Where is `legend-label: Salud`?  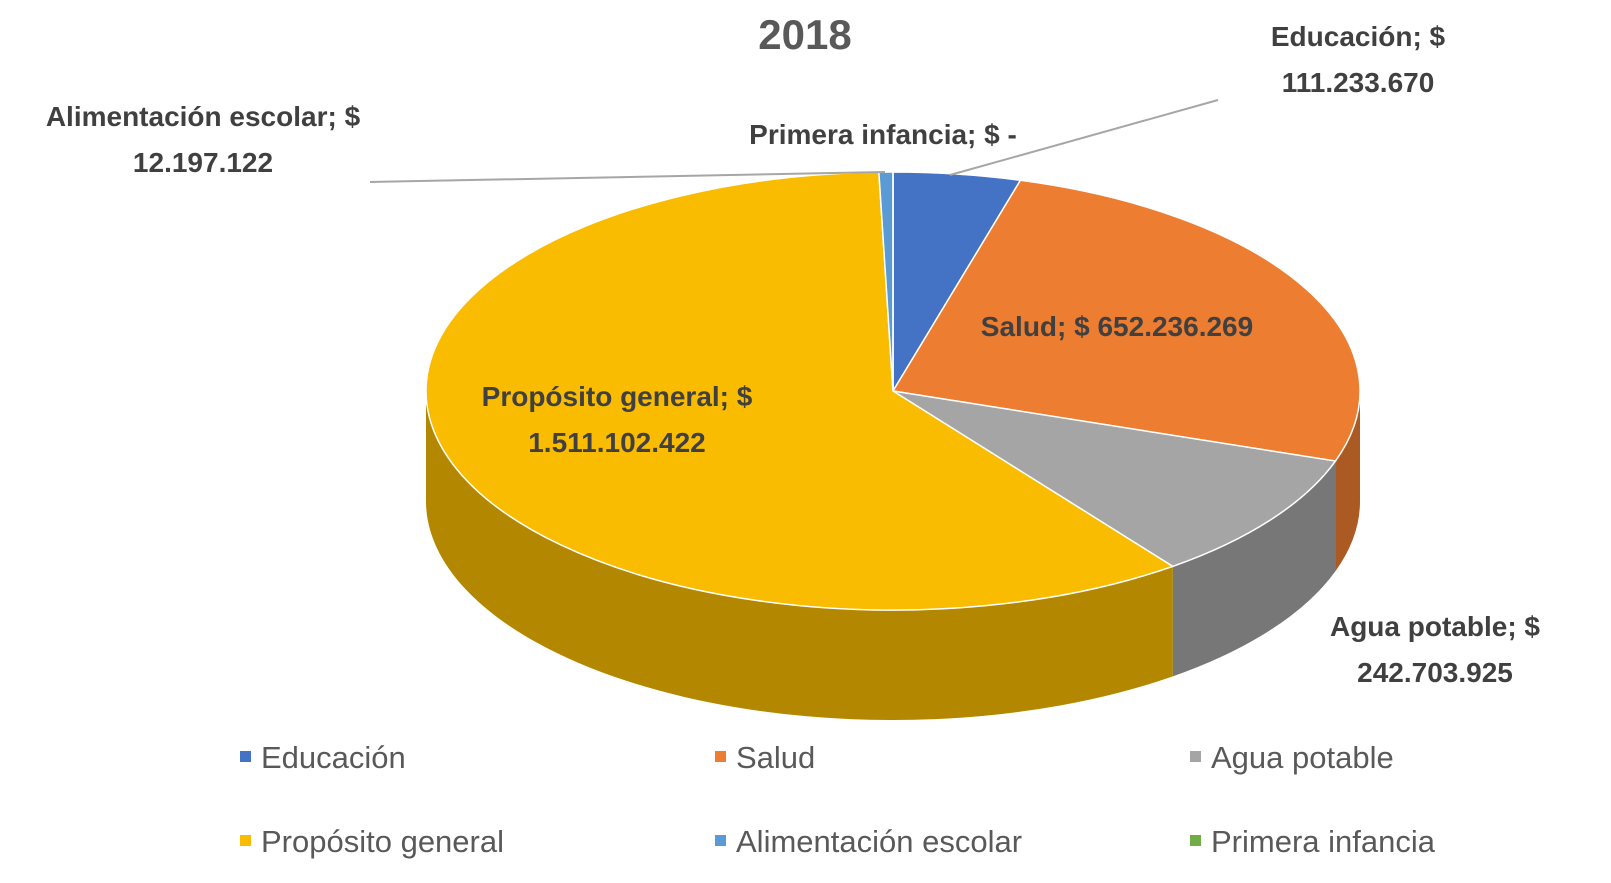
legend-label: Salud is located at coordinates (776, 757).